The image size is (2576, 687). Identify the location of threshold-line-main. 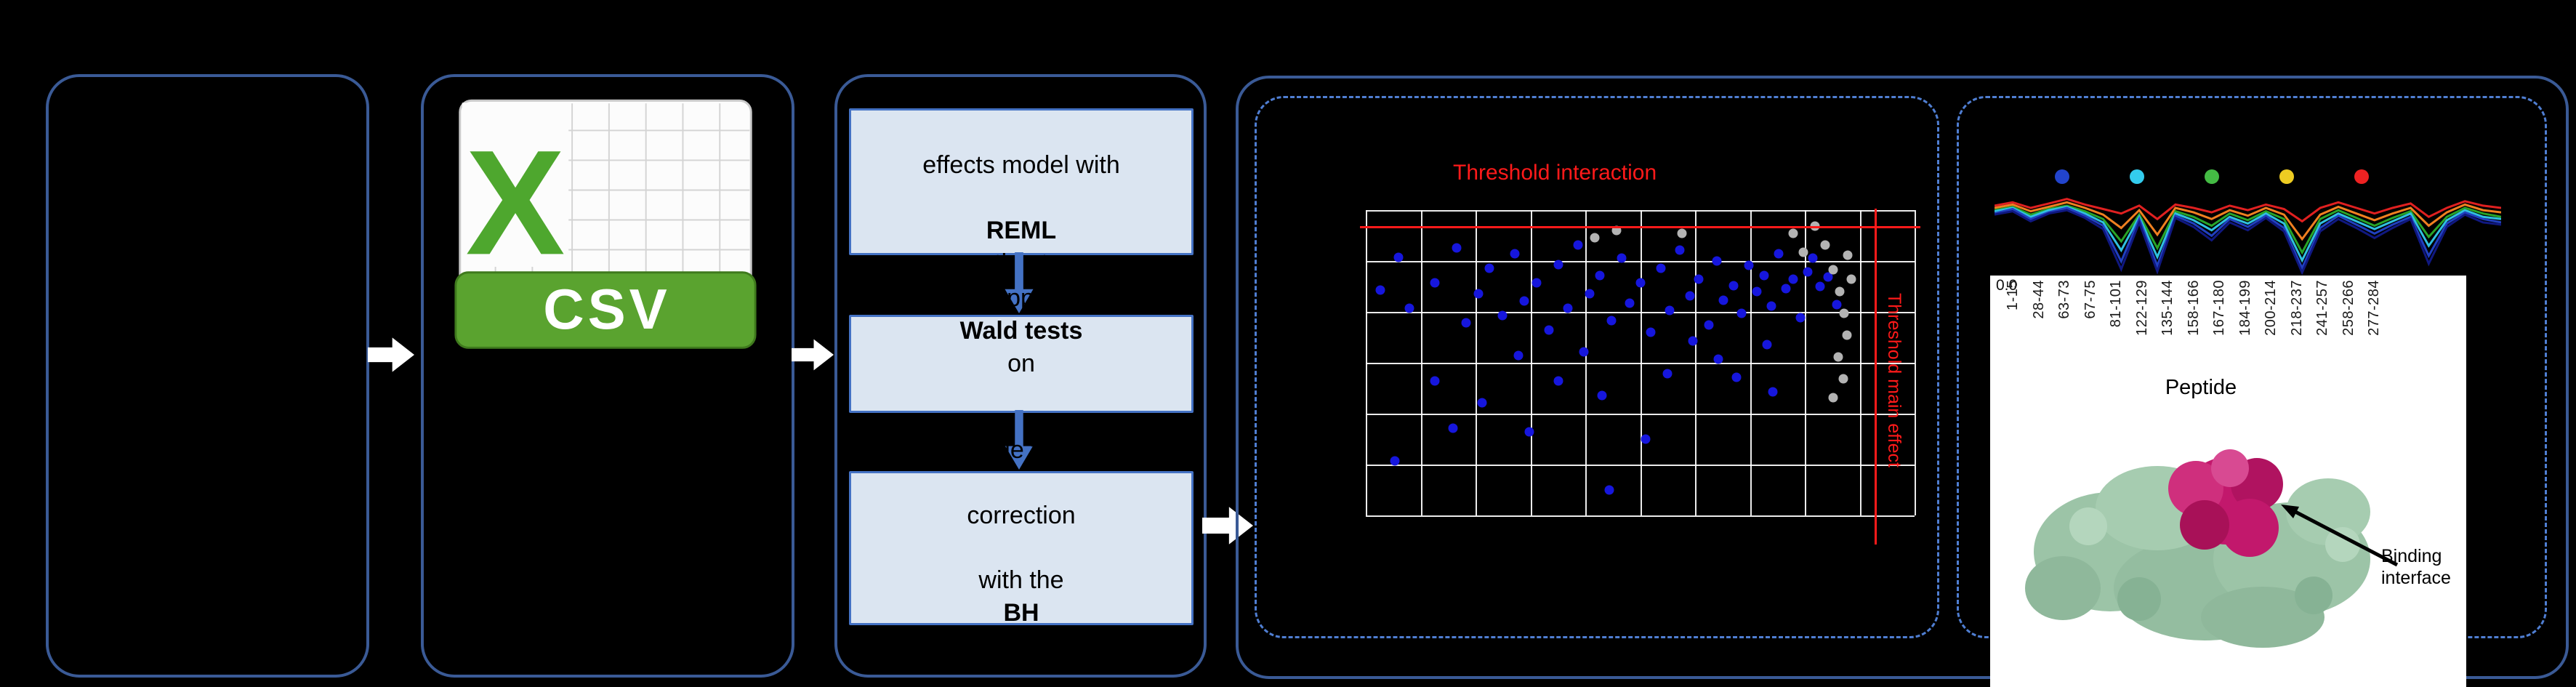
(1876, 377).